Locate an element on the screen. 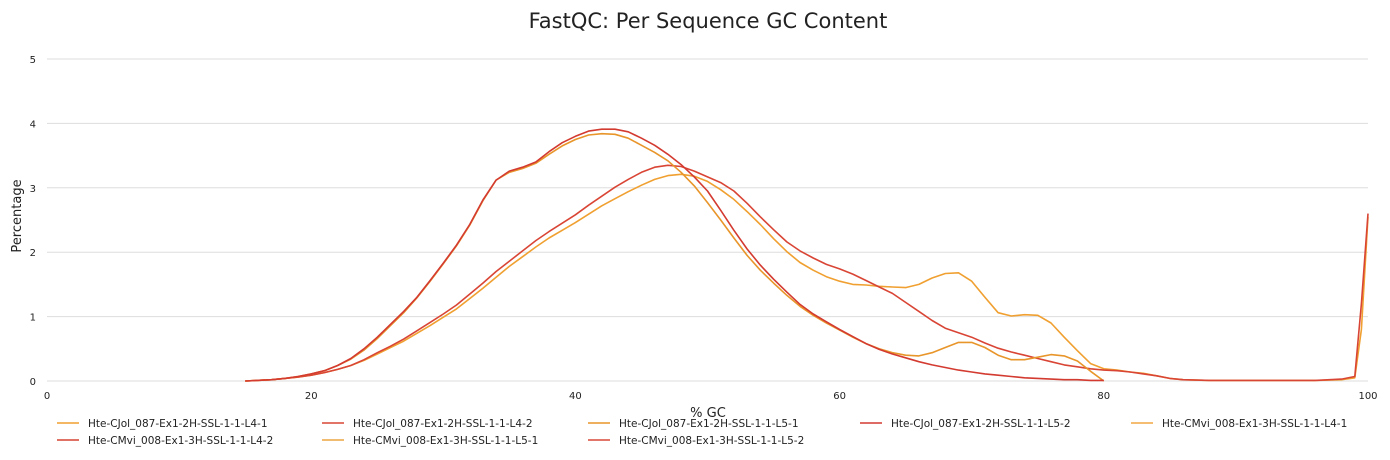 The image size is (1390, 460). legend-item: Hte-CMvi_008-Ex1-3H-SSL-1-1-L5-1 is located at coordinates (430, 441).